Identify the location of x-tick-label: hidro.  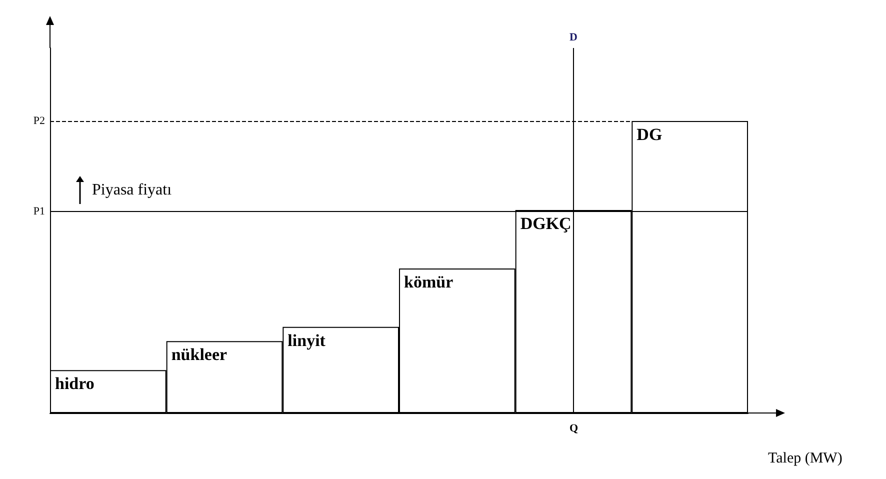
(74, 384).